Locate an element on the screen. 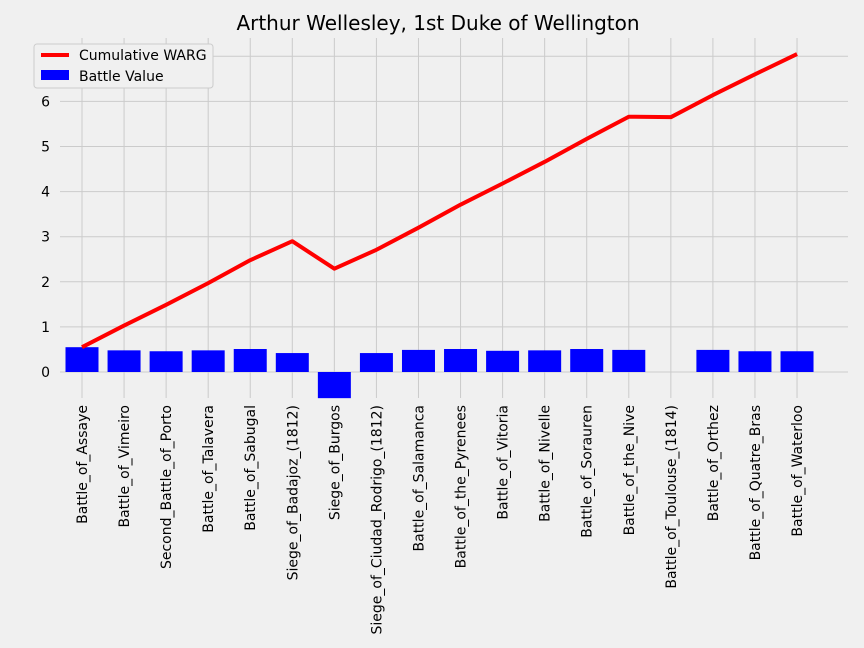  bar-Battle_of_Talavera is located at coordinates (208, 361).